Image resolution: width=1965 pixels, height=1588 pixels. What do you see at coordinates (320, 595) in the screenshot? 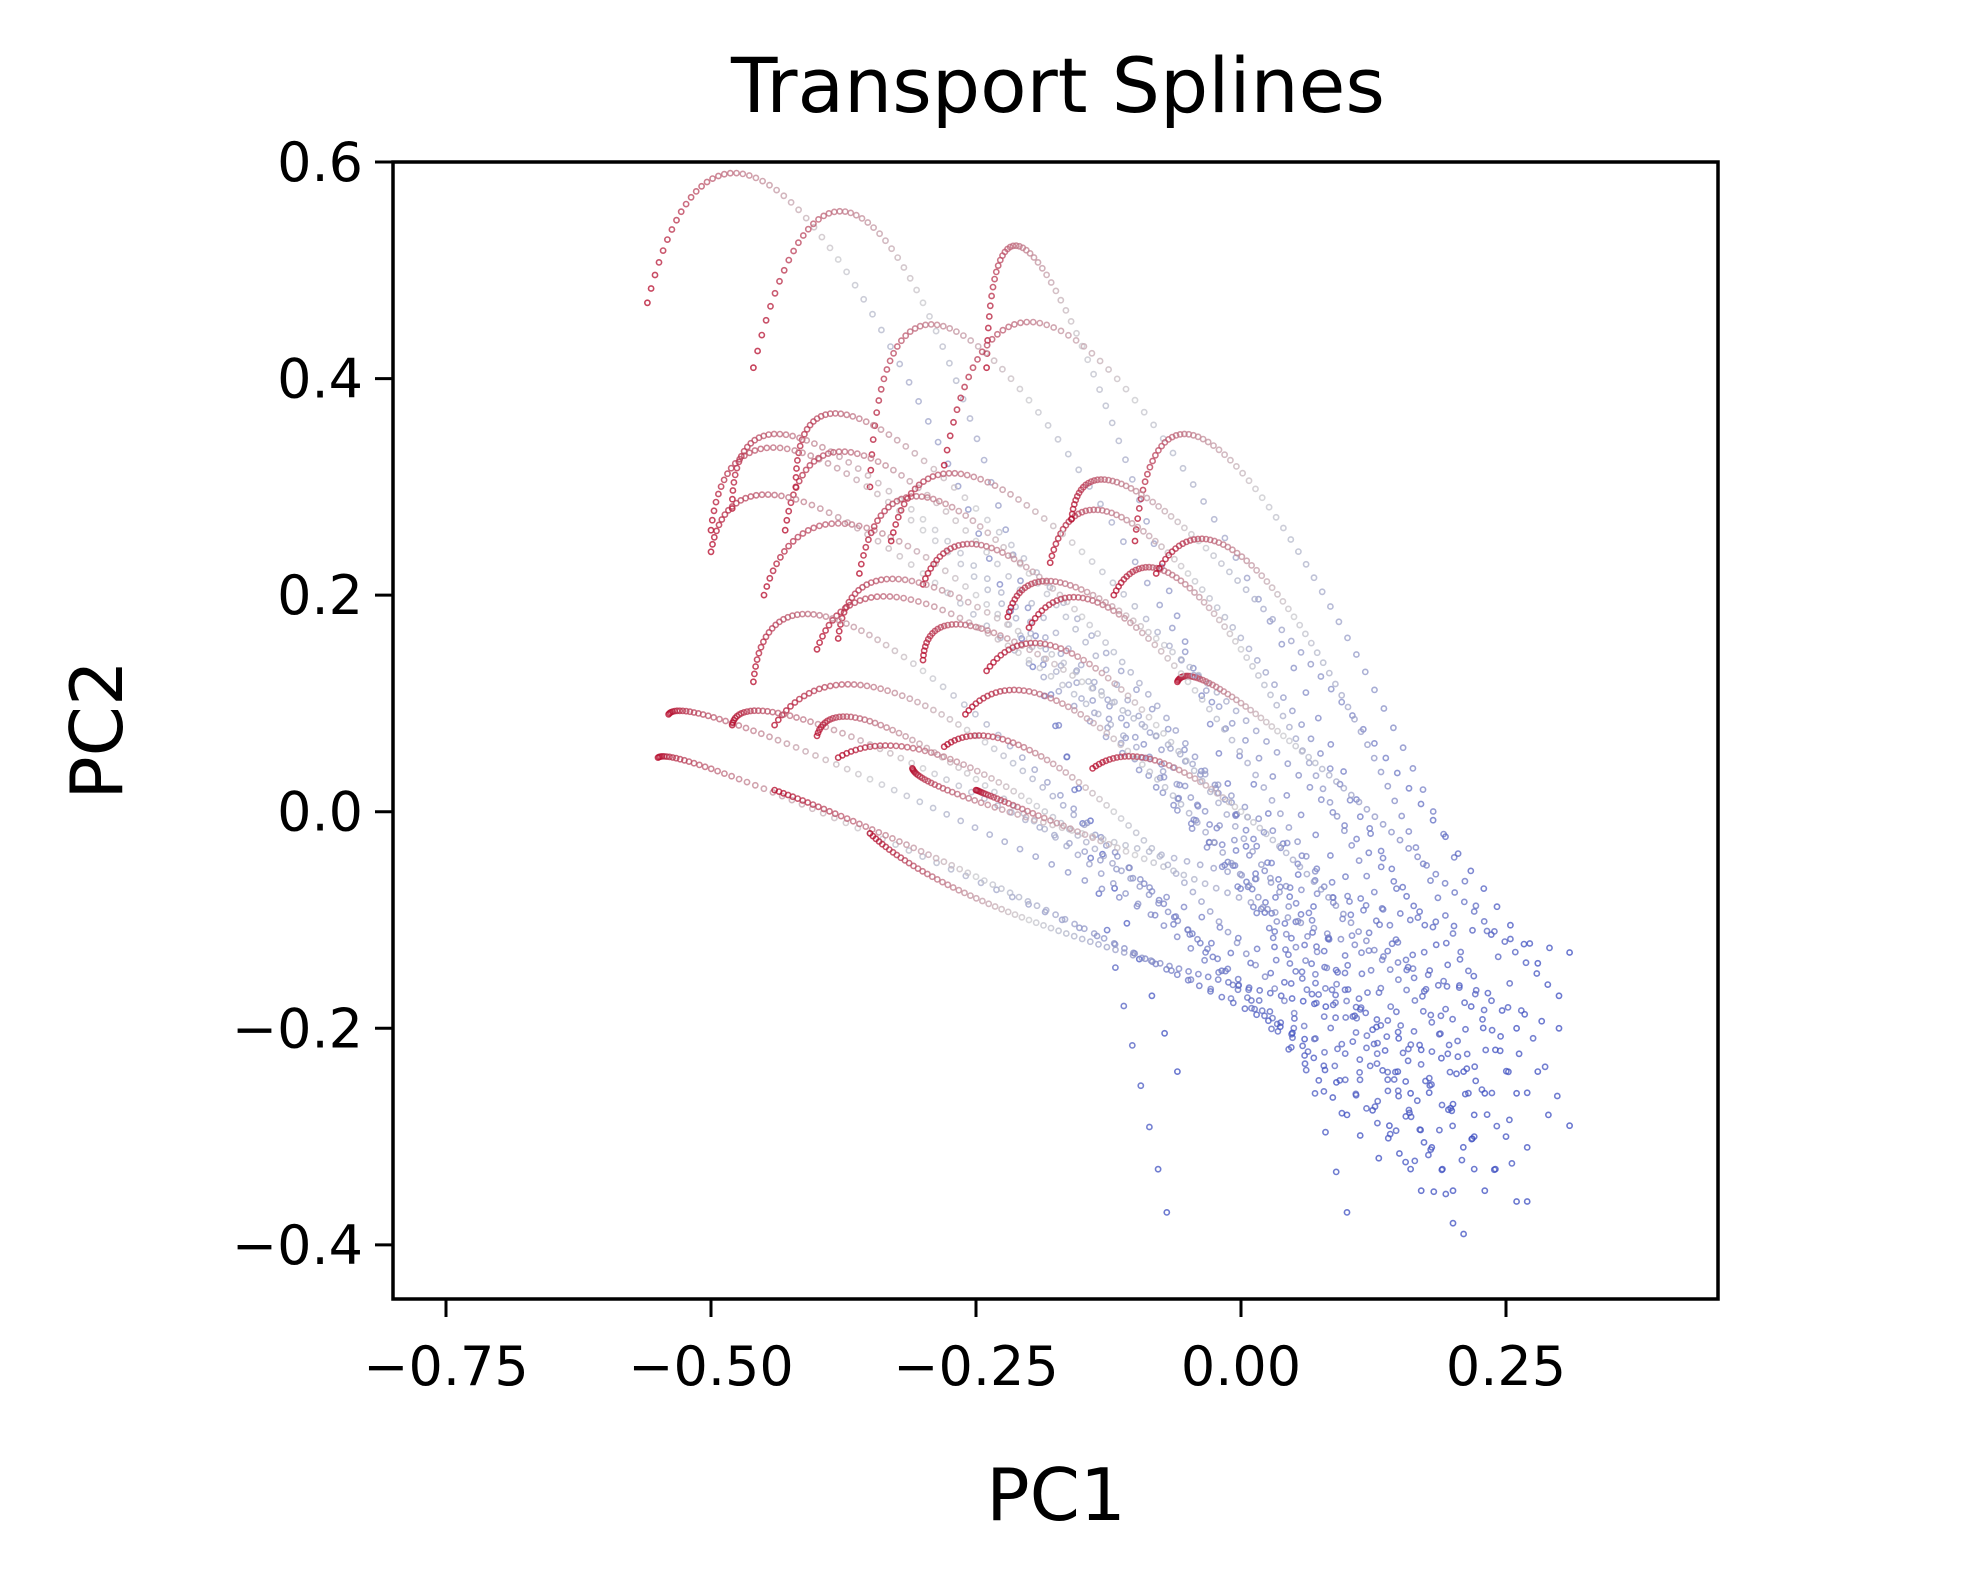
I see `y-tick-label: 0.2` at bounding box center [320, 595].